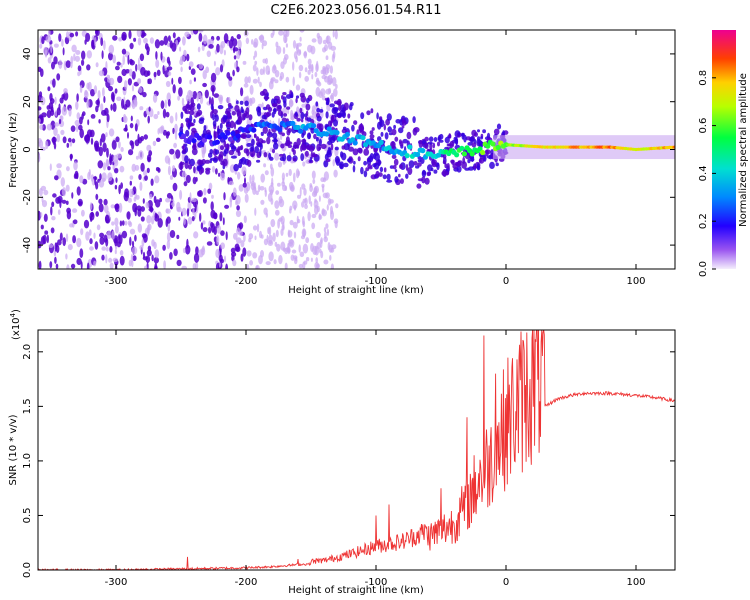 Image resolution: width=750 pixels, height=600 pixels. What do you see at coordinates (15, 324) in the screenshot?
I see `snr-y-scale: (x104)` at bounding box center [15, 324].